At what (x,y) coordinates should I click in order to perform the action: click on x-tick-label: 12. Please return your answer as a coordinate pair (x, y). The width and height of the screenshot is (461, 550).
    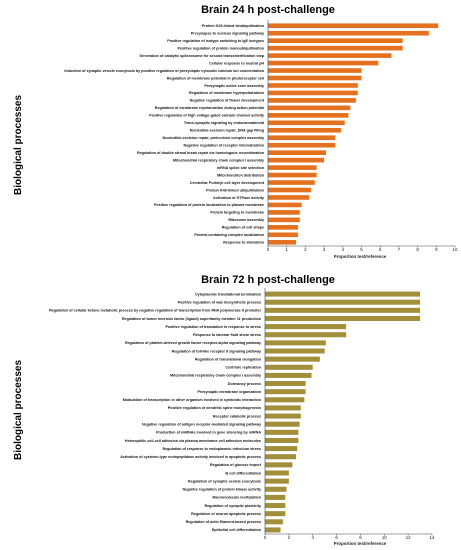
    Looking at the image, I should click on (408, 537).